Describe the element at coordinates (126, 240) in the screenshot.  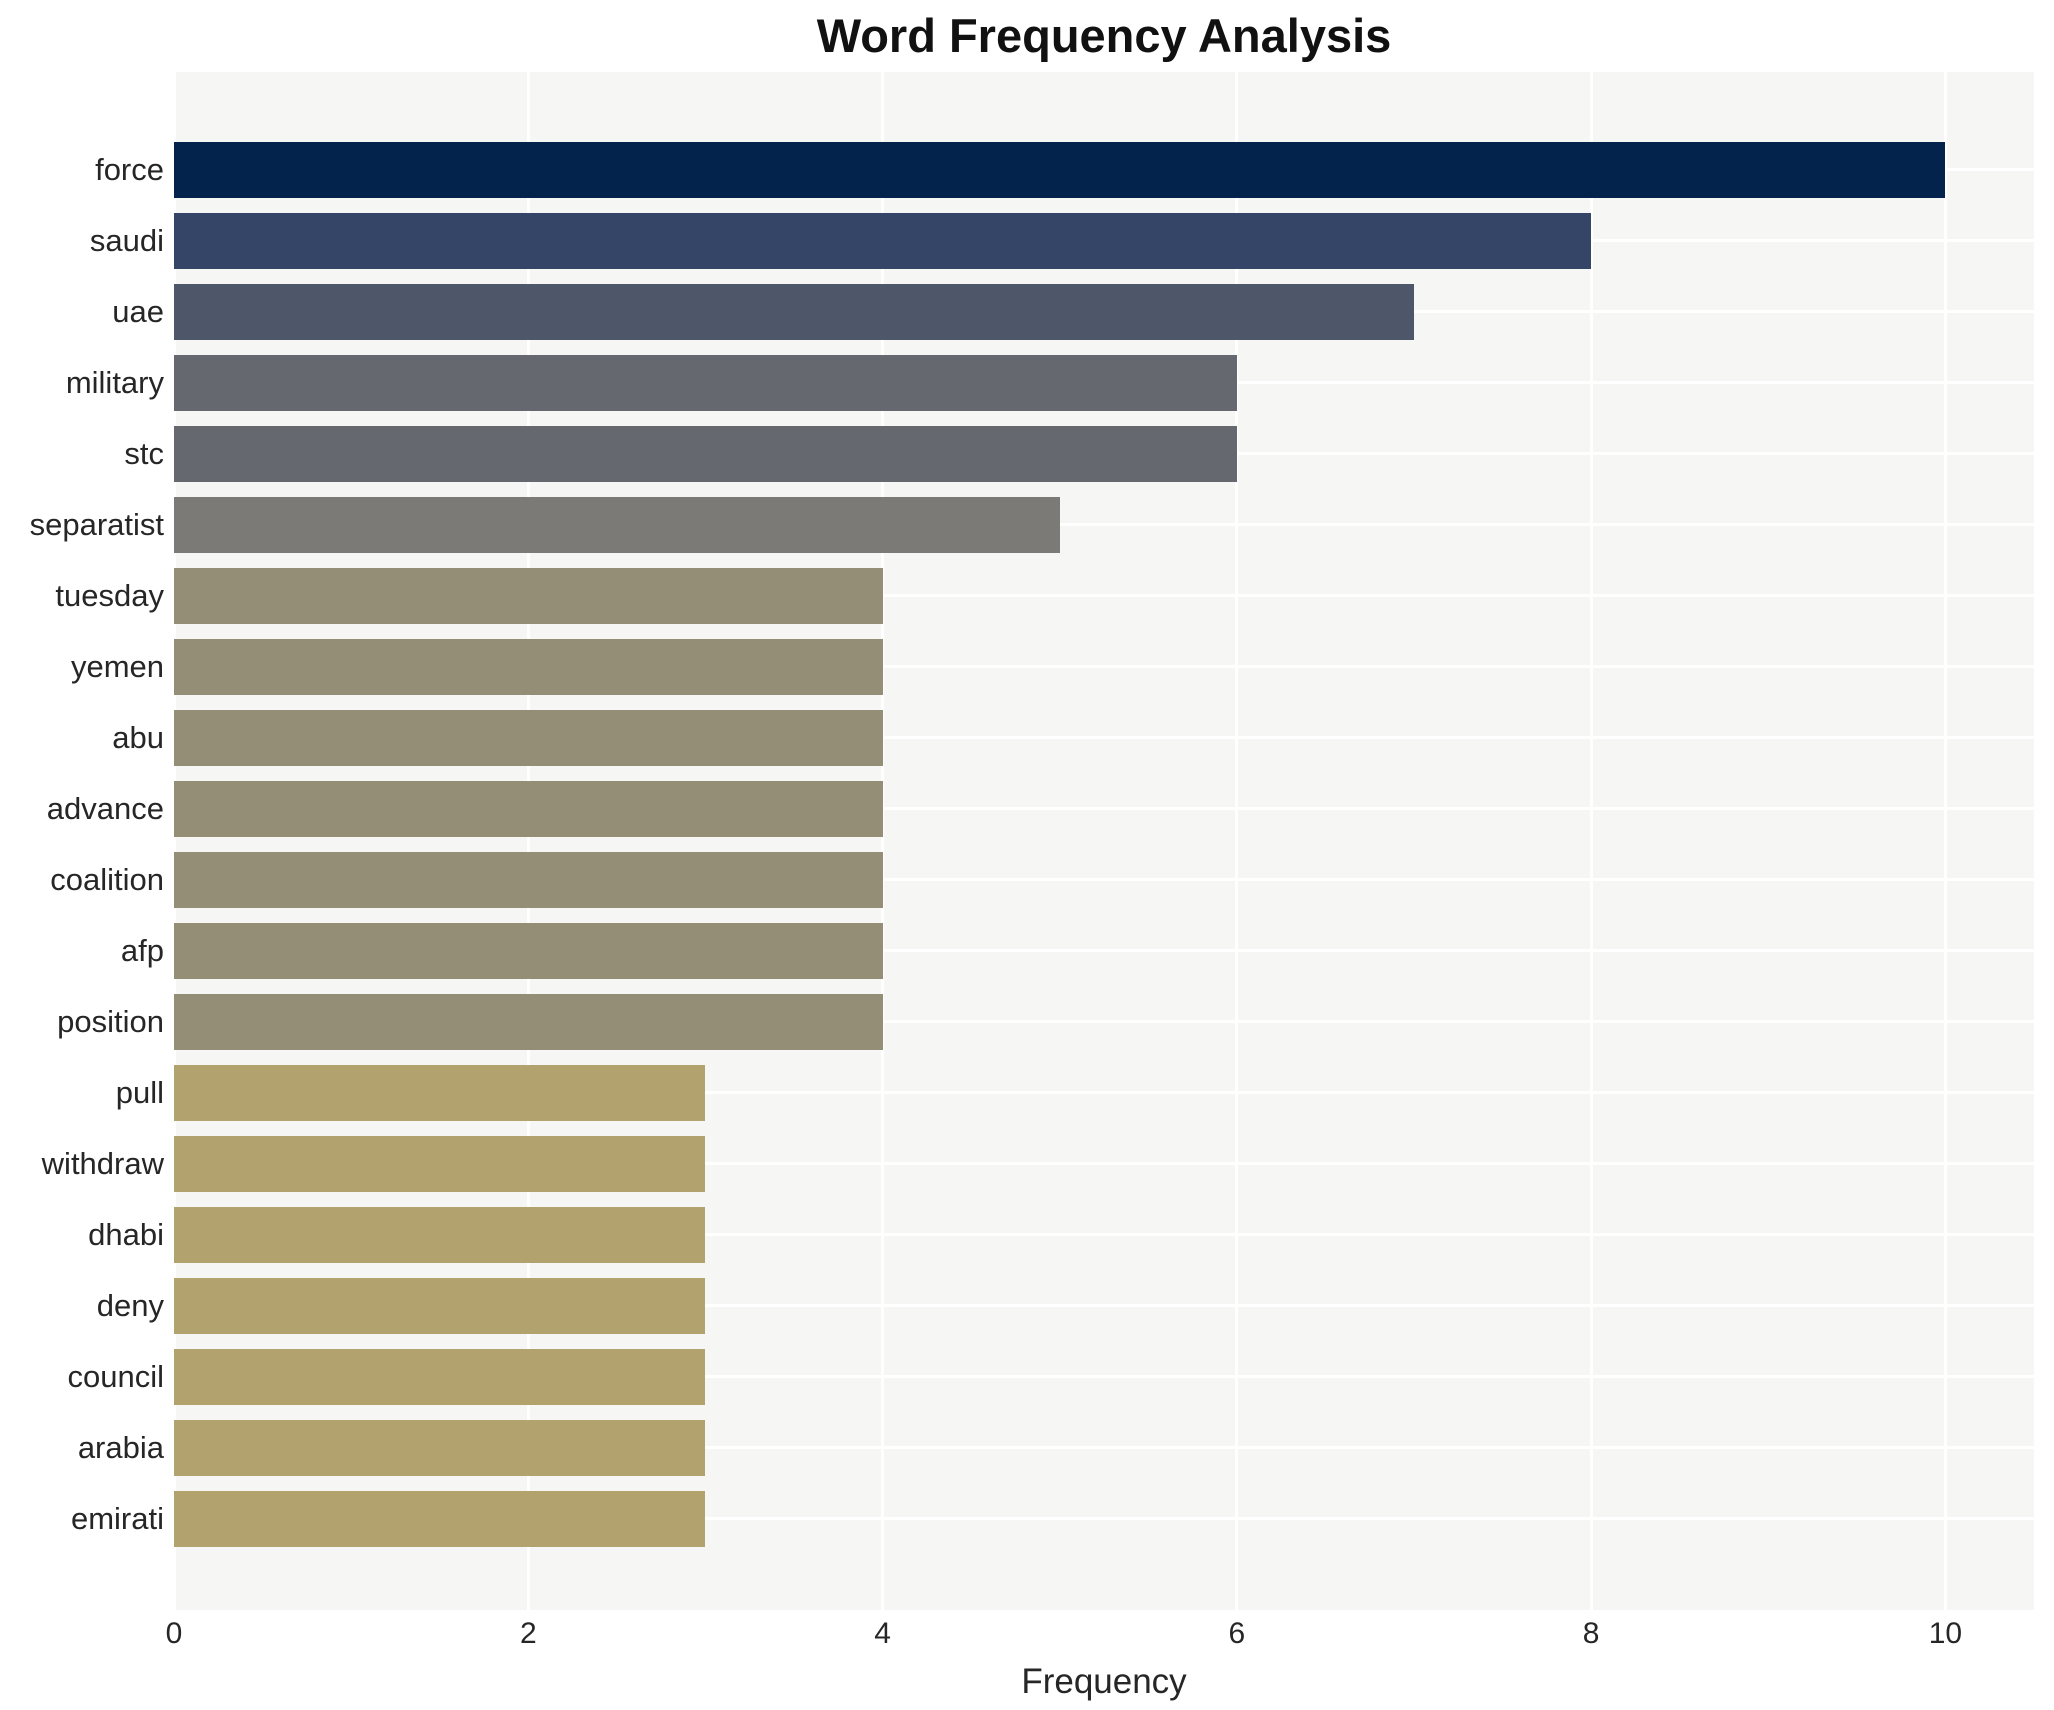
I see `y-tick-label-saudi: saudi` at that location.